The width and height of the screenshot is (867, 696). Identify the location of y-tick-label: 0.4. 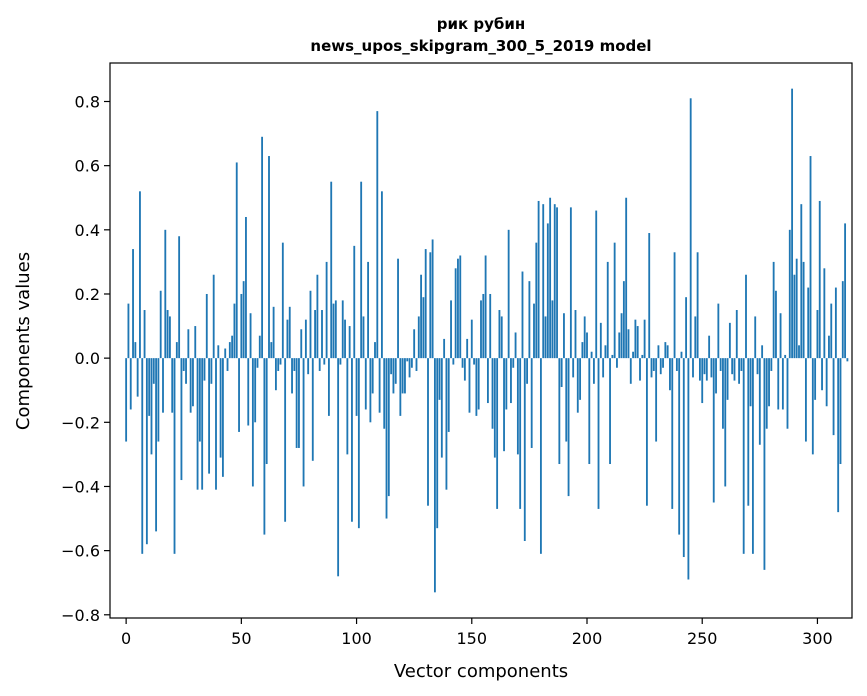
(87, 230).